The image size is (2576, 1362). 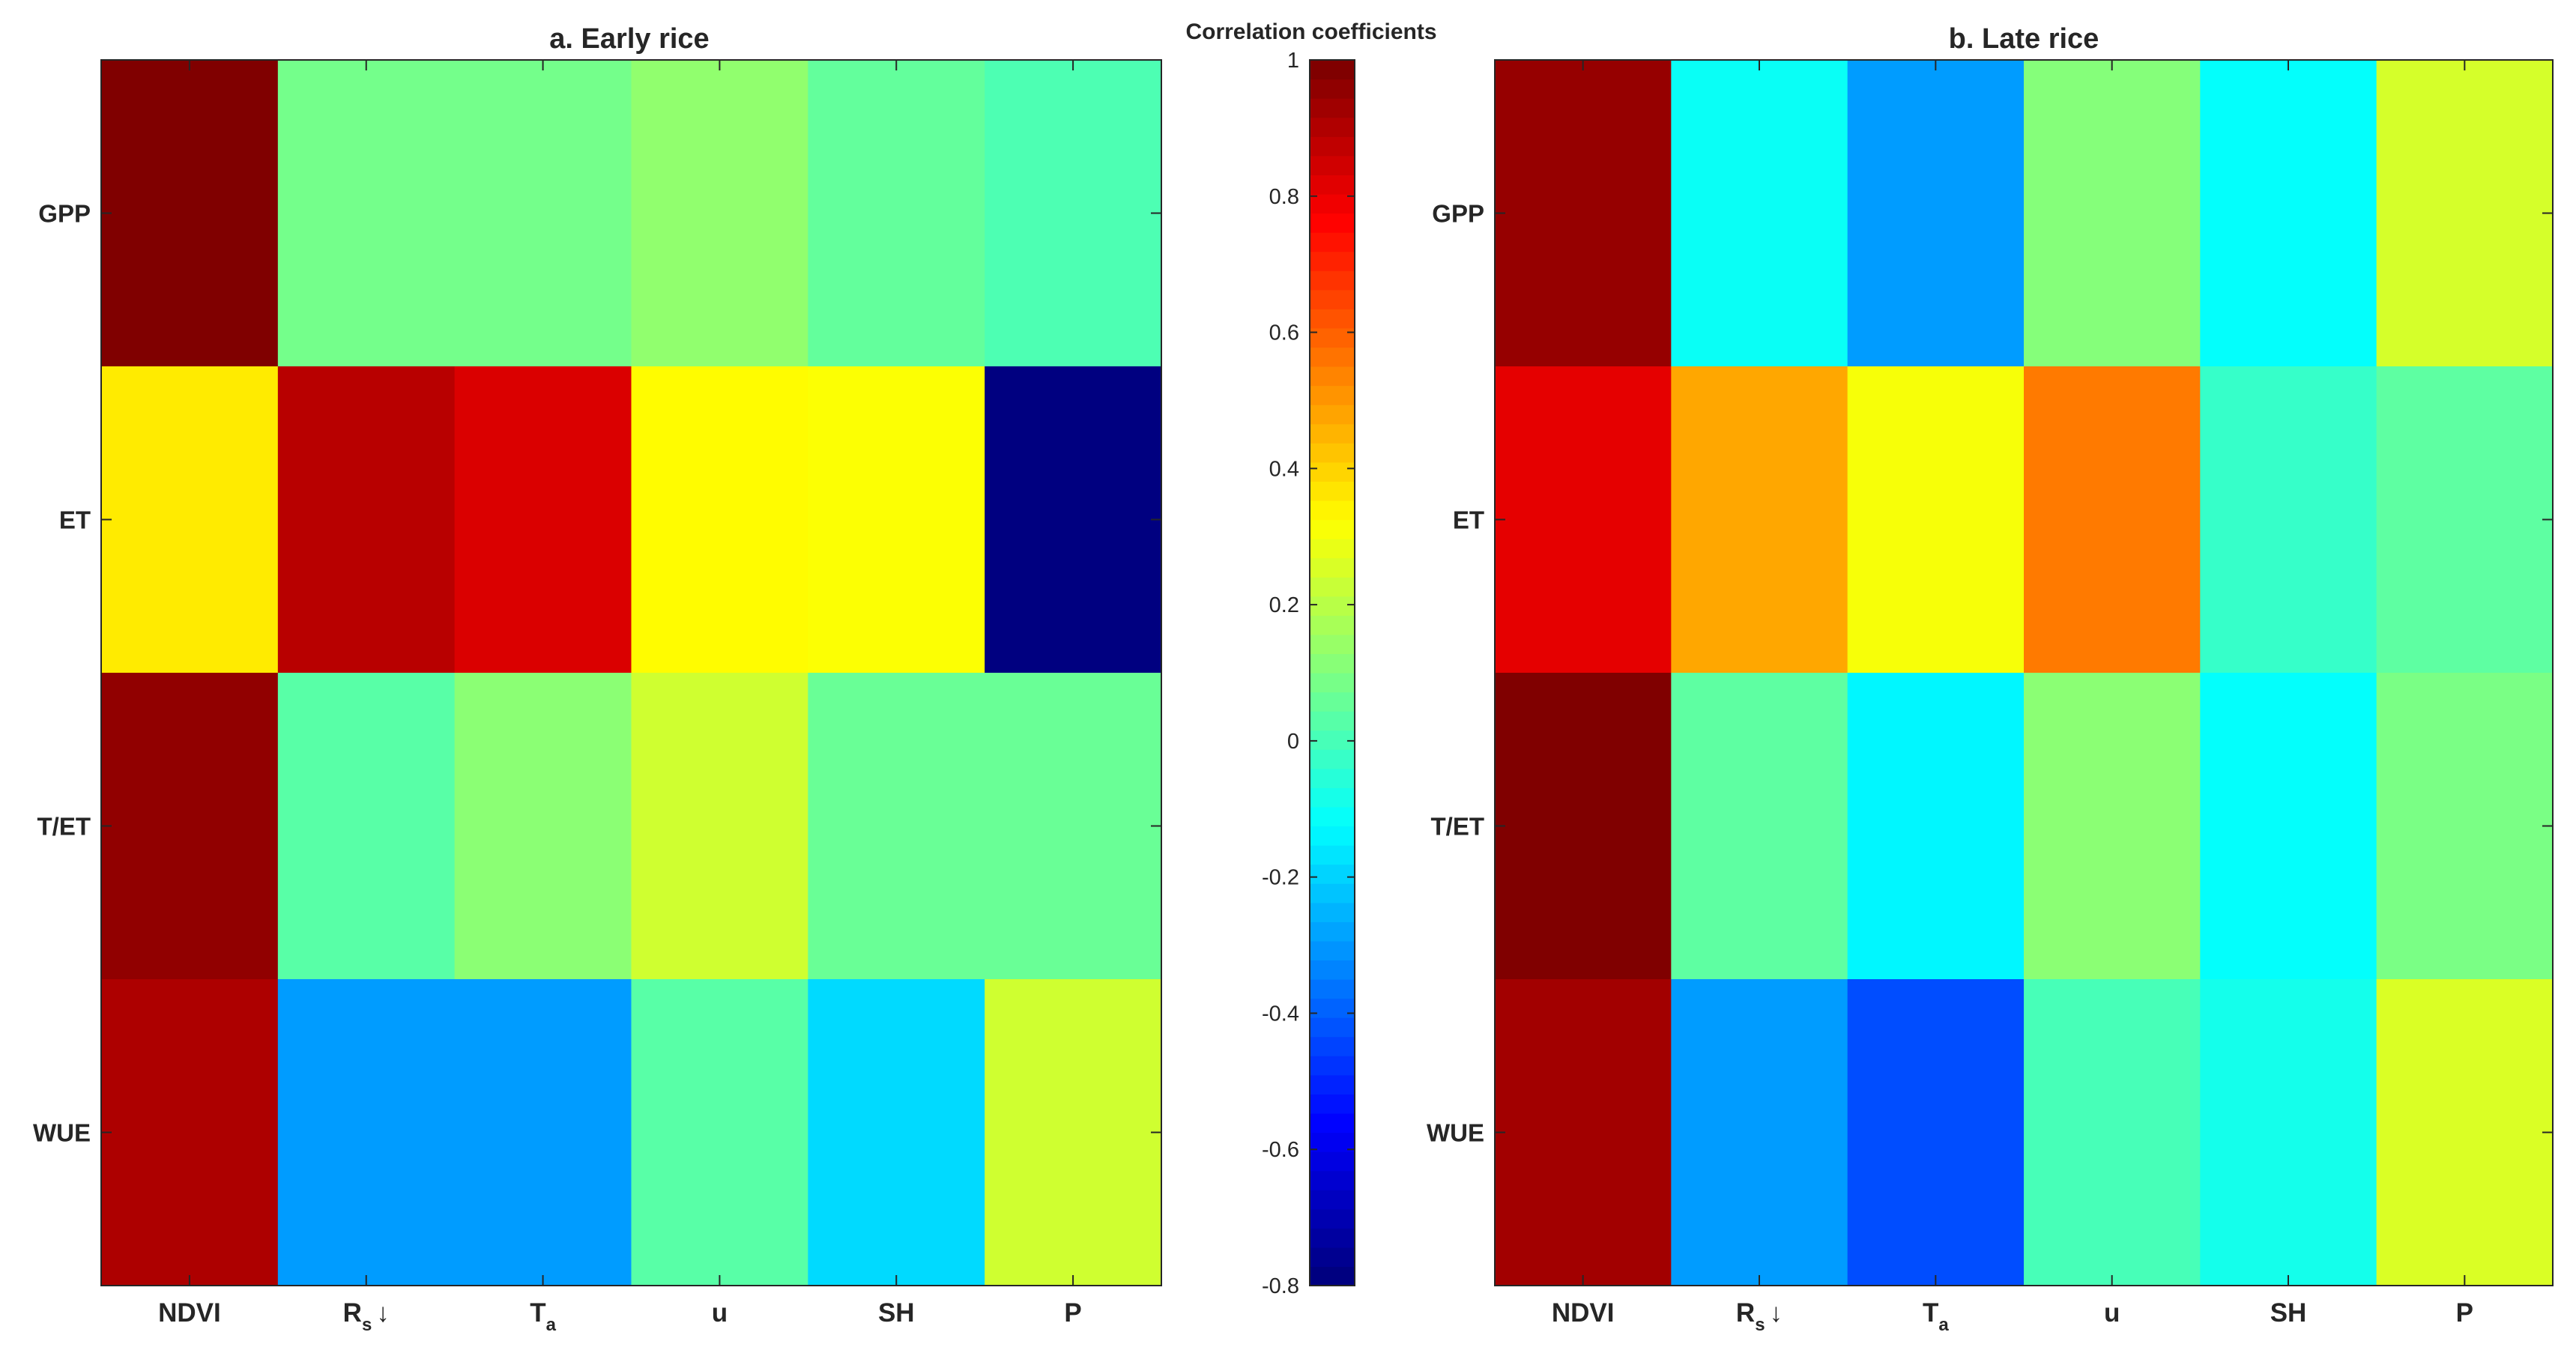 What do you see at coordinates (2012, 1316) in the screenshot?
I see `panel-b-column-labels: NDVI Rs ↓ Ta u SH P` at bounding box center [2012, 1316].